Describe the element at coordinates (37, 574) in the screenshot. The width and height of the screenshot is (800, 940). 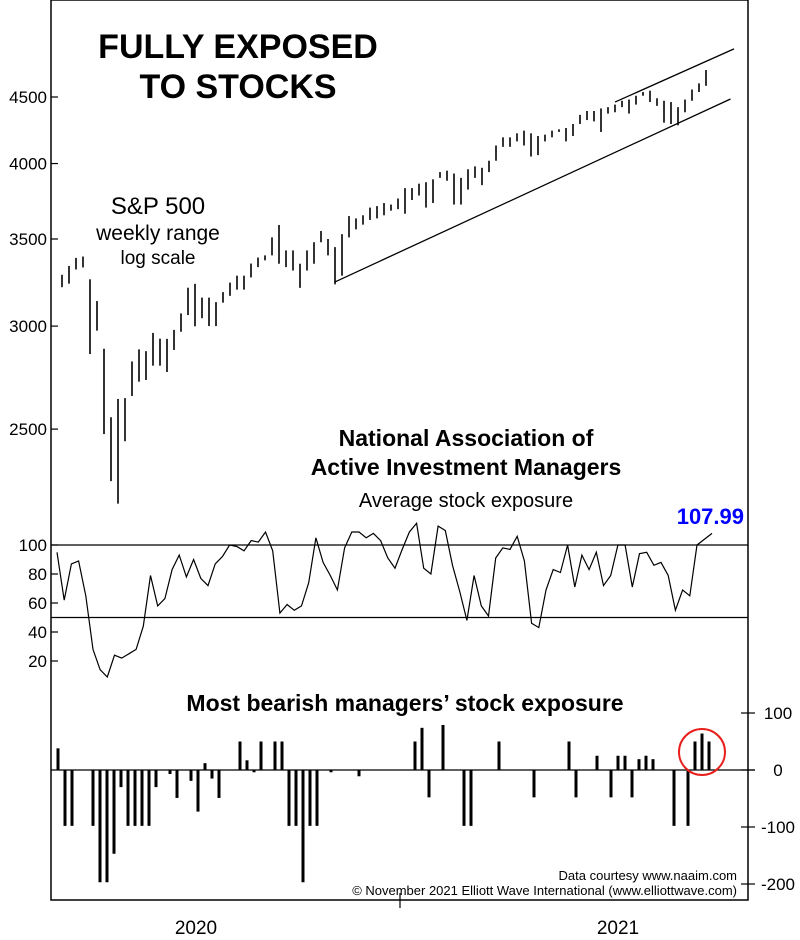
I see `naaim-y-tick-label: 80` at that location.